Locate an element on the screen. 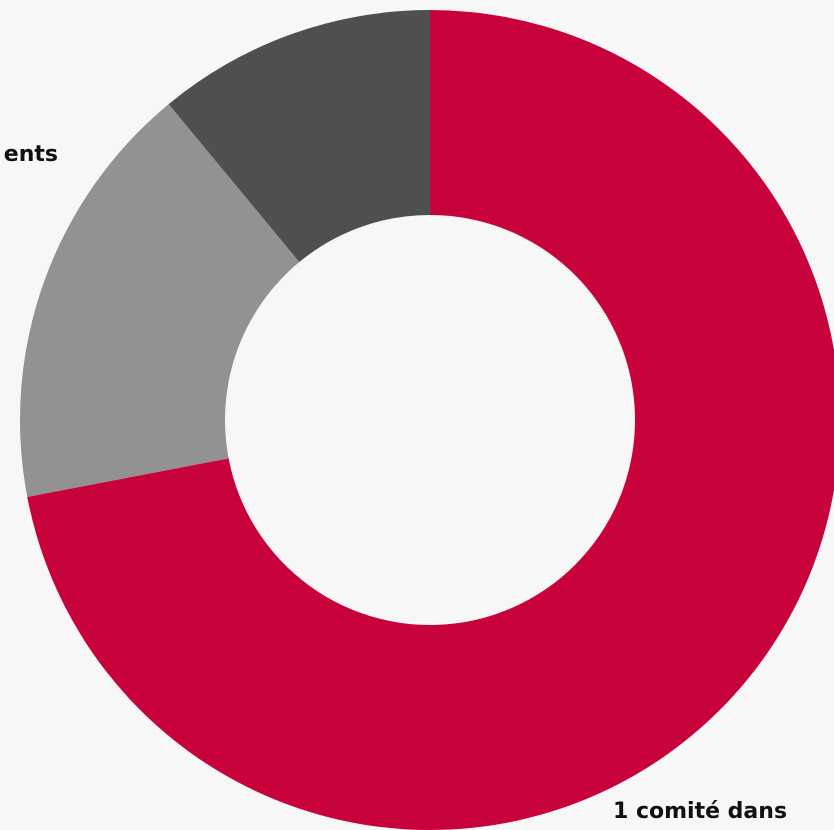 This screenshot has width=834, height=830. slice-label: ents is located at coordinates (31, 154).